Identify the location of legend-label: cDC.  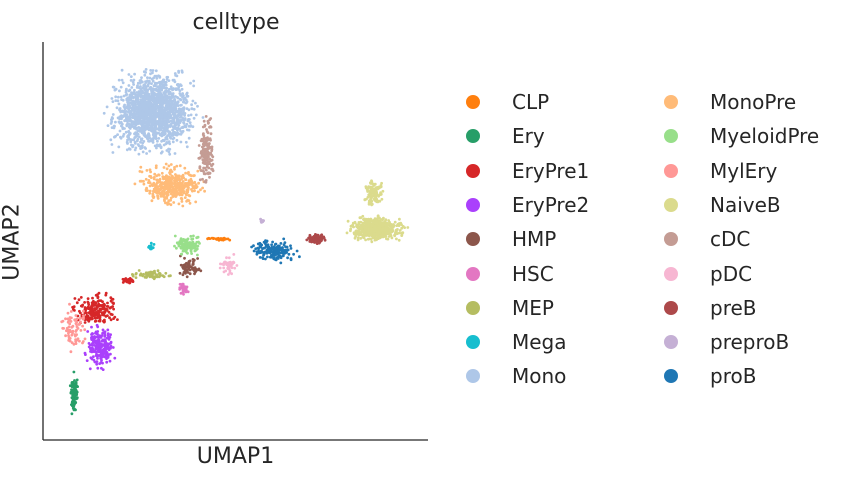
(730, 239).